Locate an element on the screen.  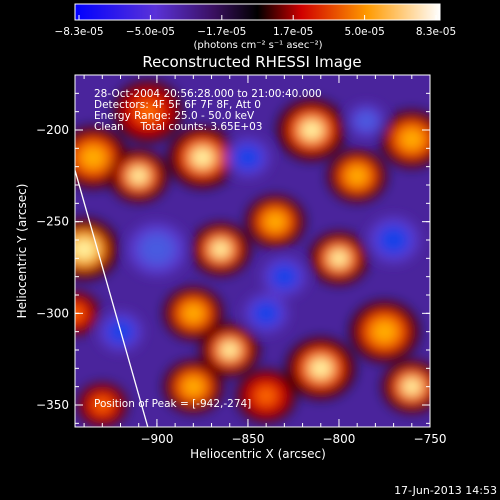
footer-date: 17-Jun-2013 14:53 is located at coordinates (445, 490).